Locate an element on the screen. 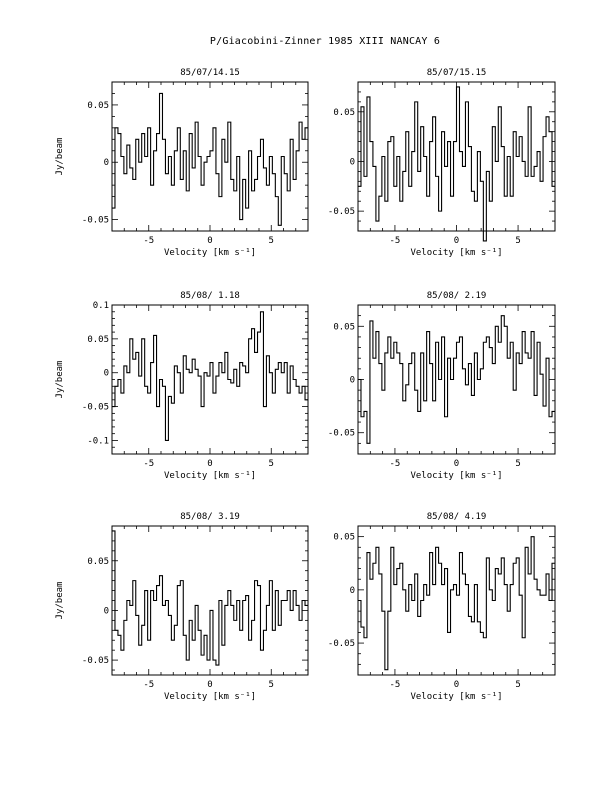 This screenshot has width=612, height=792. chart-title: 85/07/14.15 is located at coordinates (210, 73).